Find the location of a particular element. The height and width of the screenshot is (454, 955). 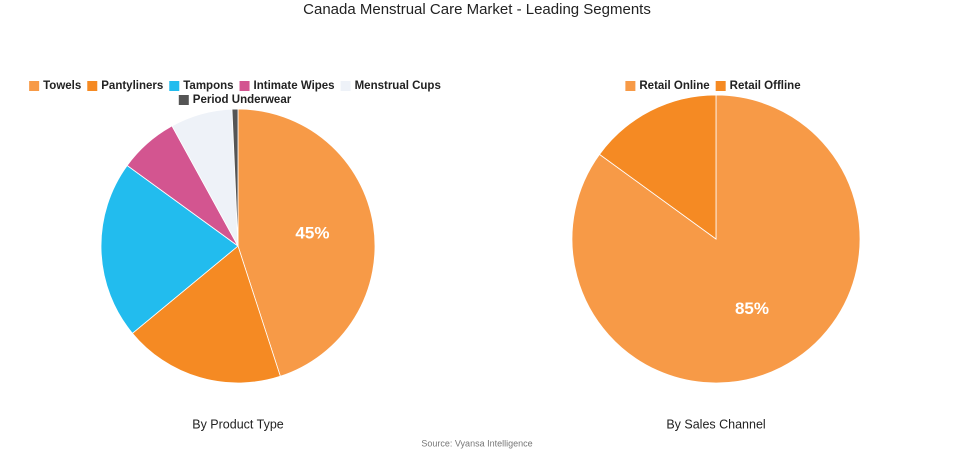

value-label: 45% is located at coordinates (312, 233).